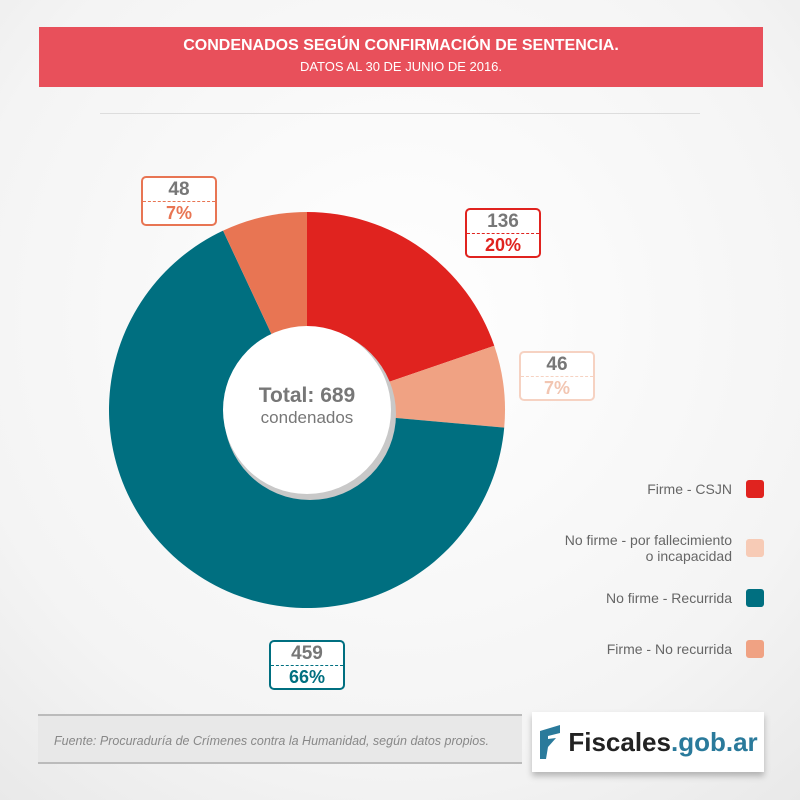  I want to click on donut-hole, so click(307, 410).